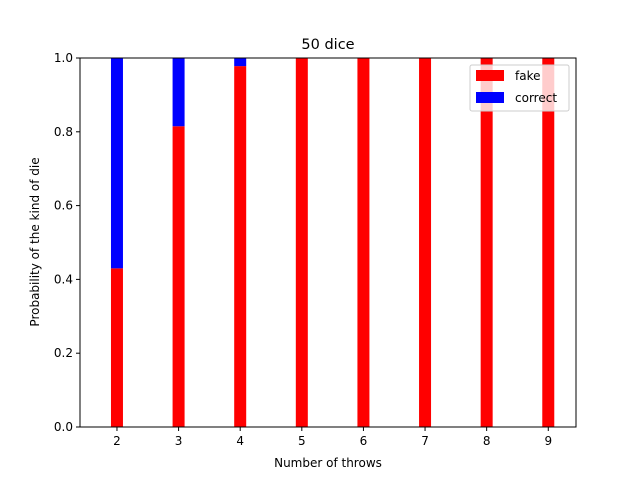 Image resolution: width=640 pixels, height=480 pixels. Describe the element at coordinates (35, 241) in the screenshot. I see `y-axis-label: Probability of the kind of die` at that location.